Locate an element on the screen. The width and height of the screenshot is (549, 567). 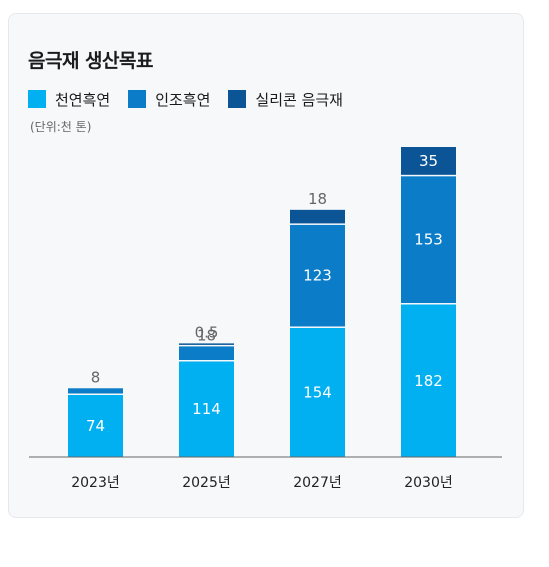
bar-synthetic-graphite-2025 is located at coordinates (206, 353).